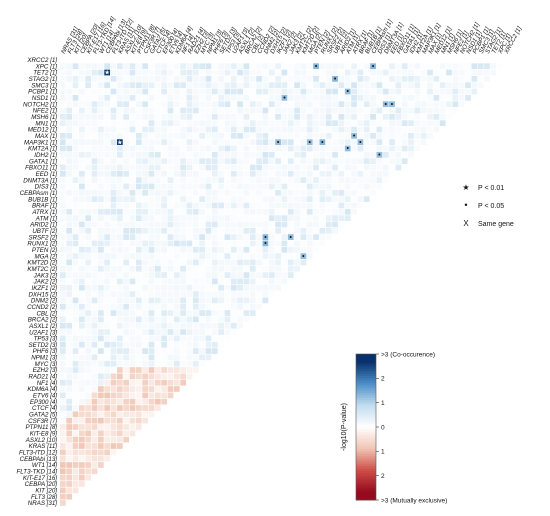 Image resolution: width=550 pixels, height=516 pixels. I want to click on row-label: MGA [2], so click(46, 256).